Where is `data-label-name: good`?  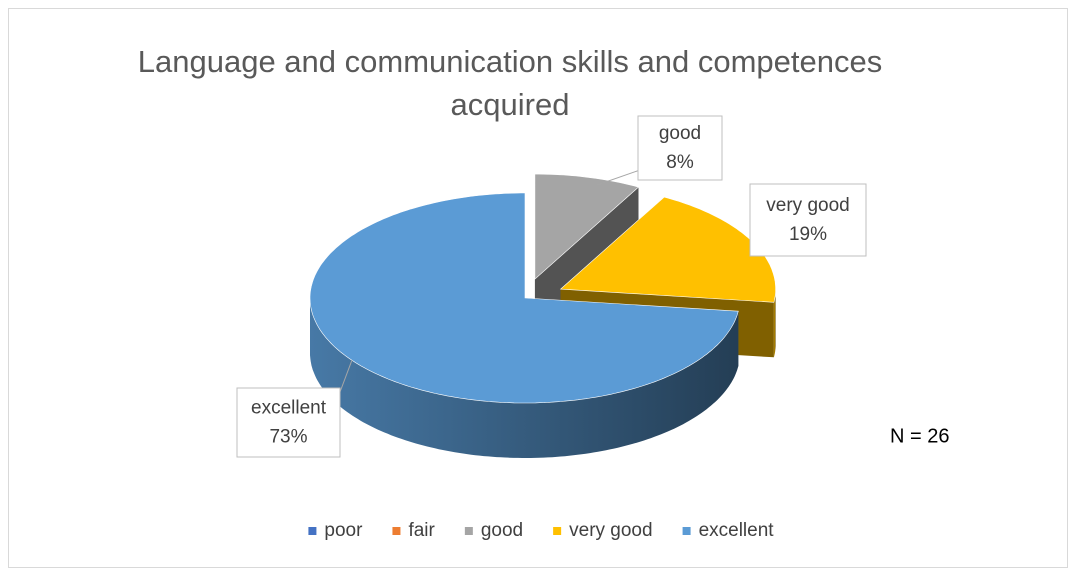 data-label-name: good is located at coordinates (680, 133).